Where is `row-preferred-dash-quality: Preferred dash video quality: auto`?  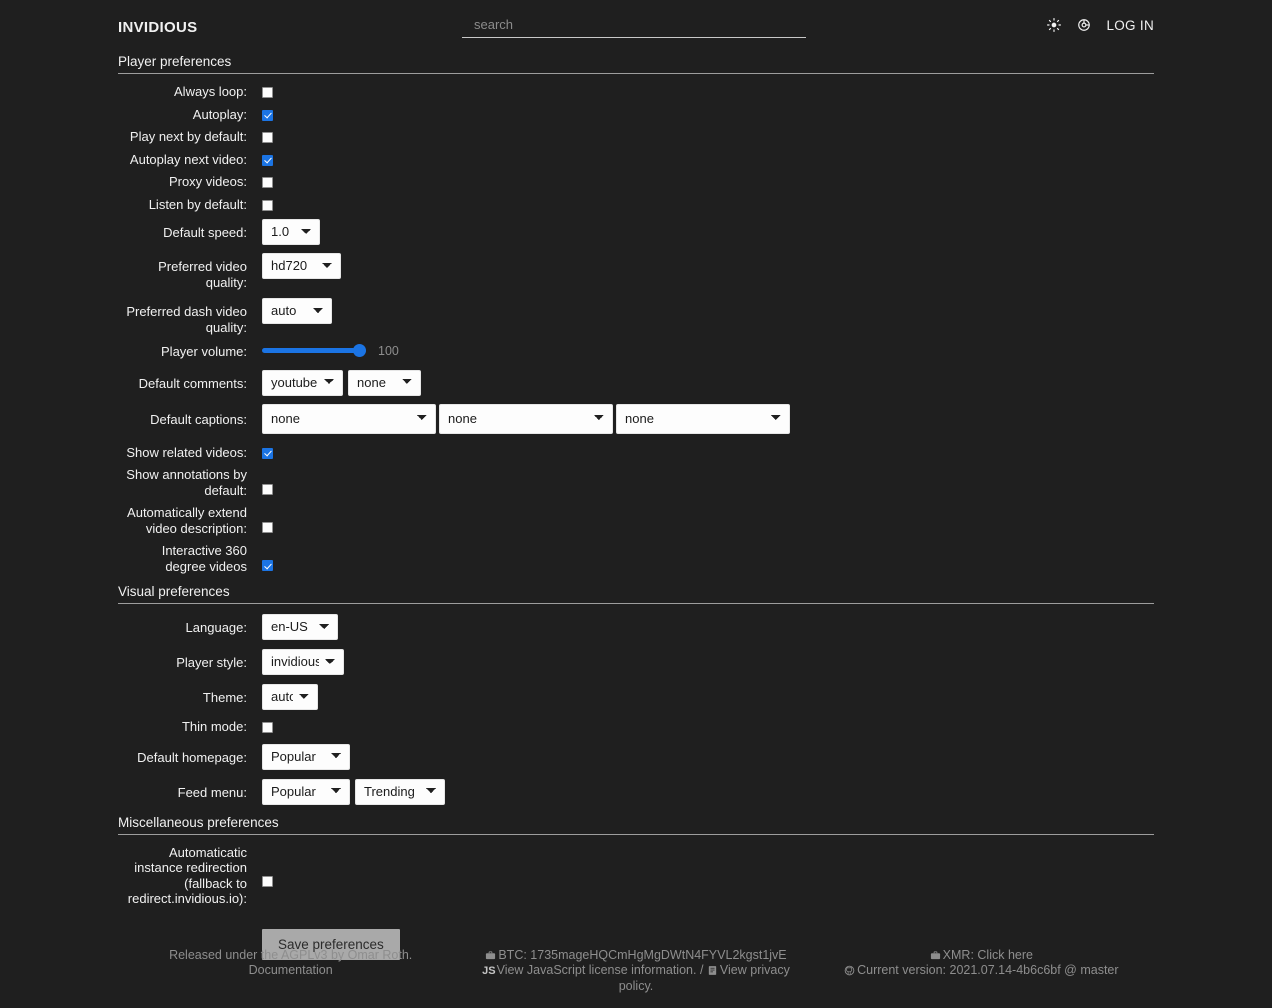 row-preferred-dash-quality: Preferred dash video quality: auto is located at coordinates (636, 316).